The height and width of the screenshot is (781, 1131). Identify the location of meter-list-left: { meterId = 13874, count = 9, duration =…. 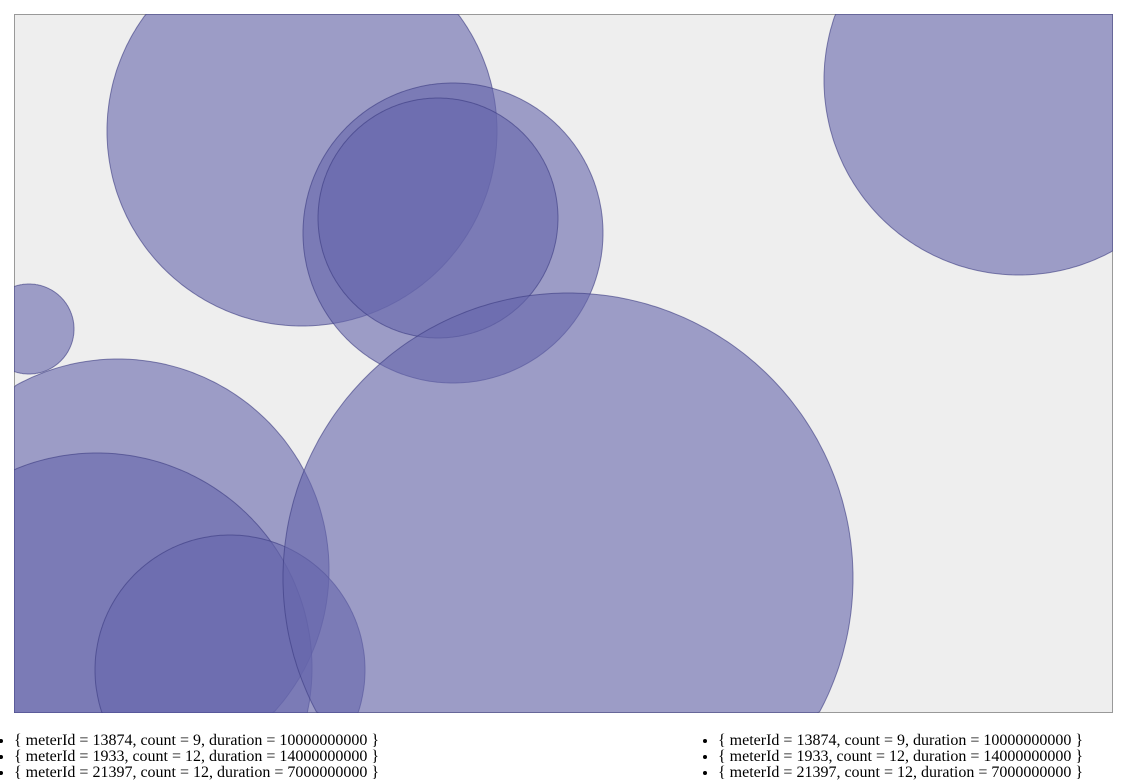
(189, 757).